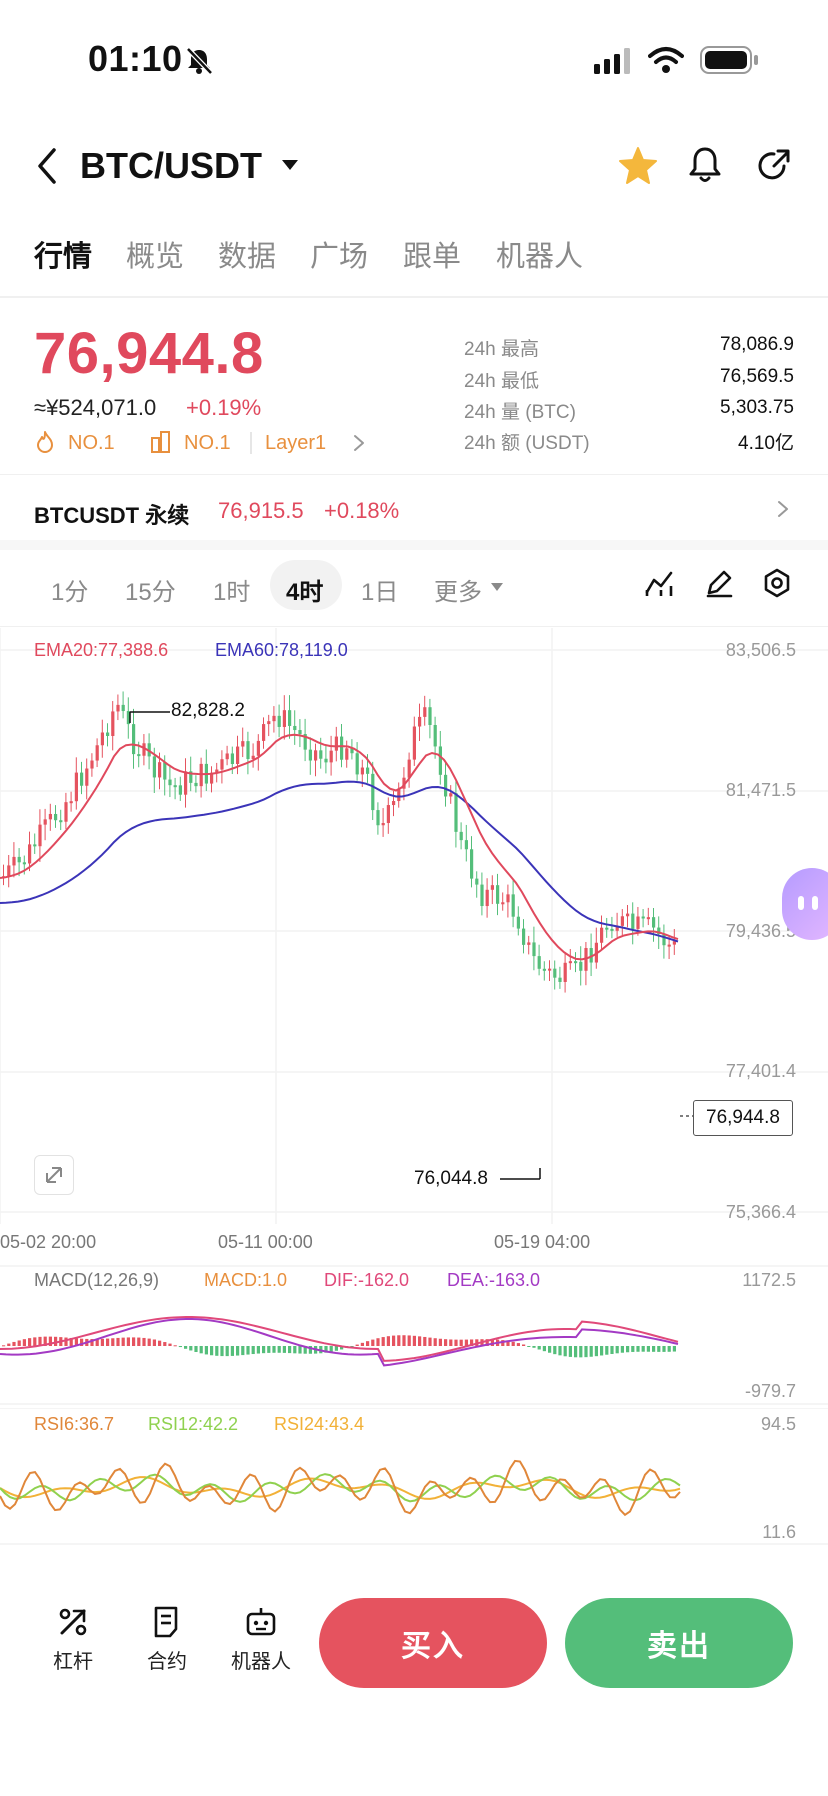 This screenshot has height=1796, width=828. What do you see at coordinates (497, 587) in the screenshot?
I see `more-caret-icon` at bounding box center [497, 587].